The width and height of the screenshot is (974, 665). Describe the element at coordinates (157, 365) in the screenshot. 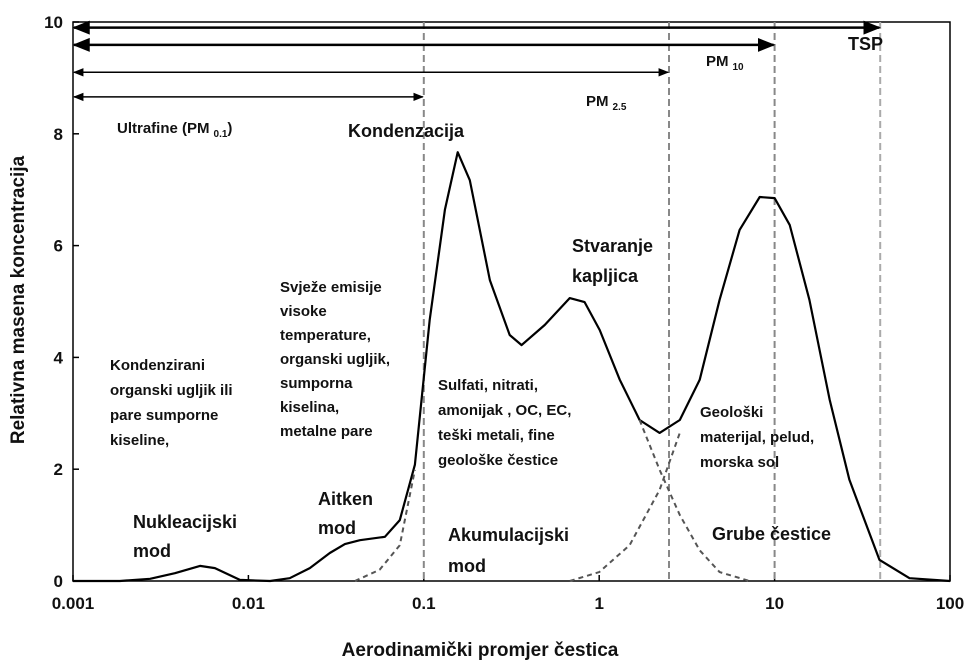

I see `annotation: Kondenzirani` at that location.